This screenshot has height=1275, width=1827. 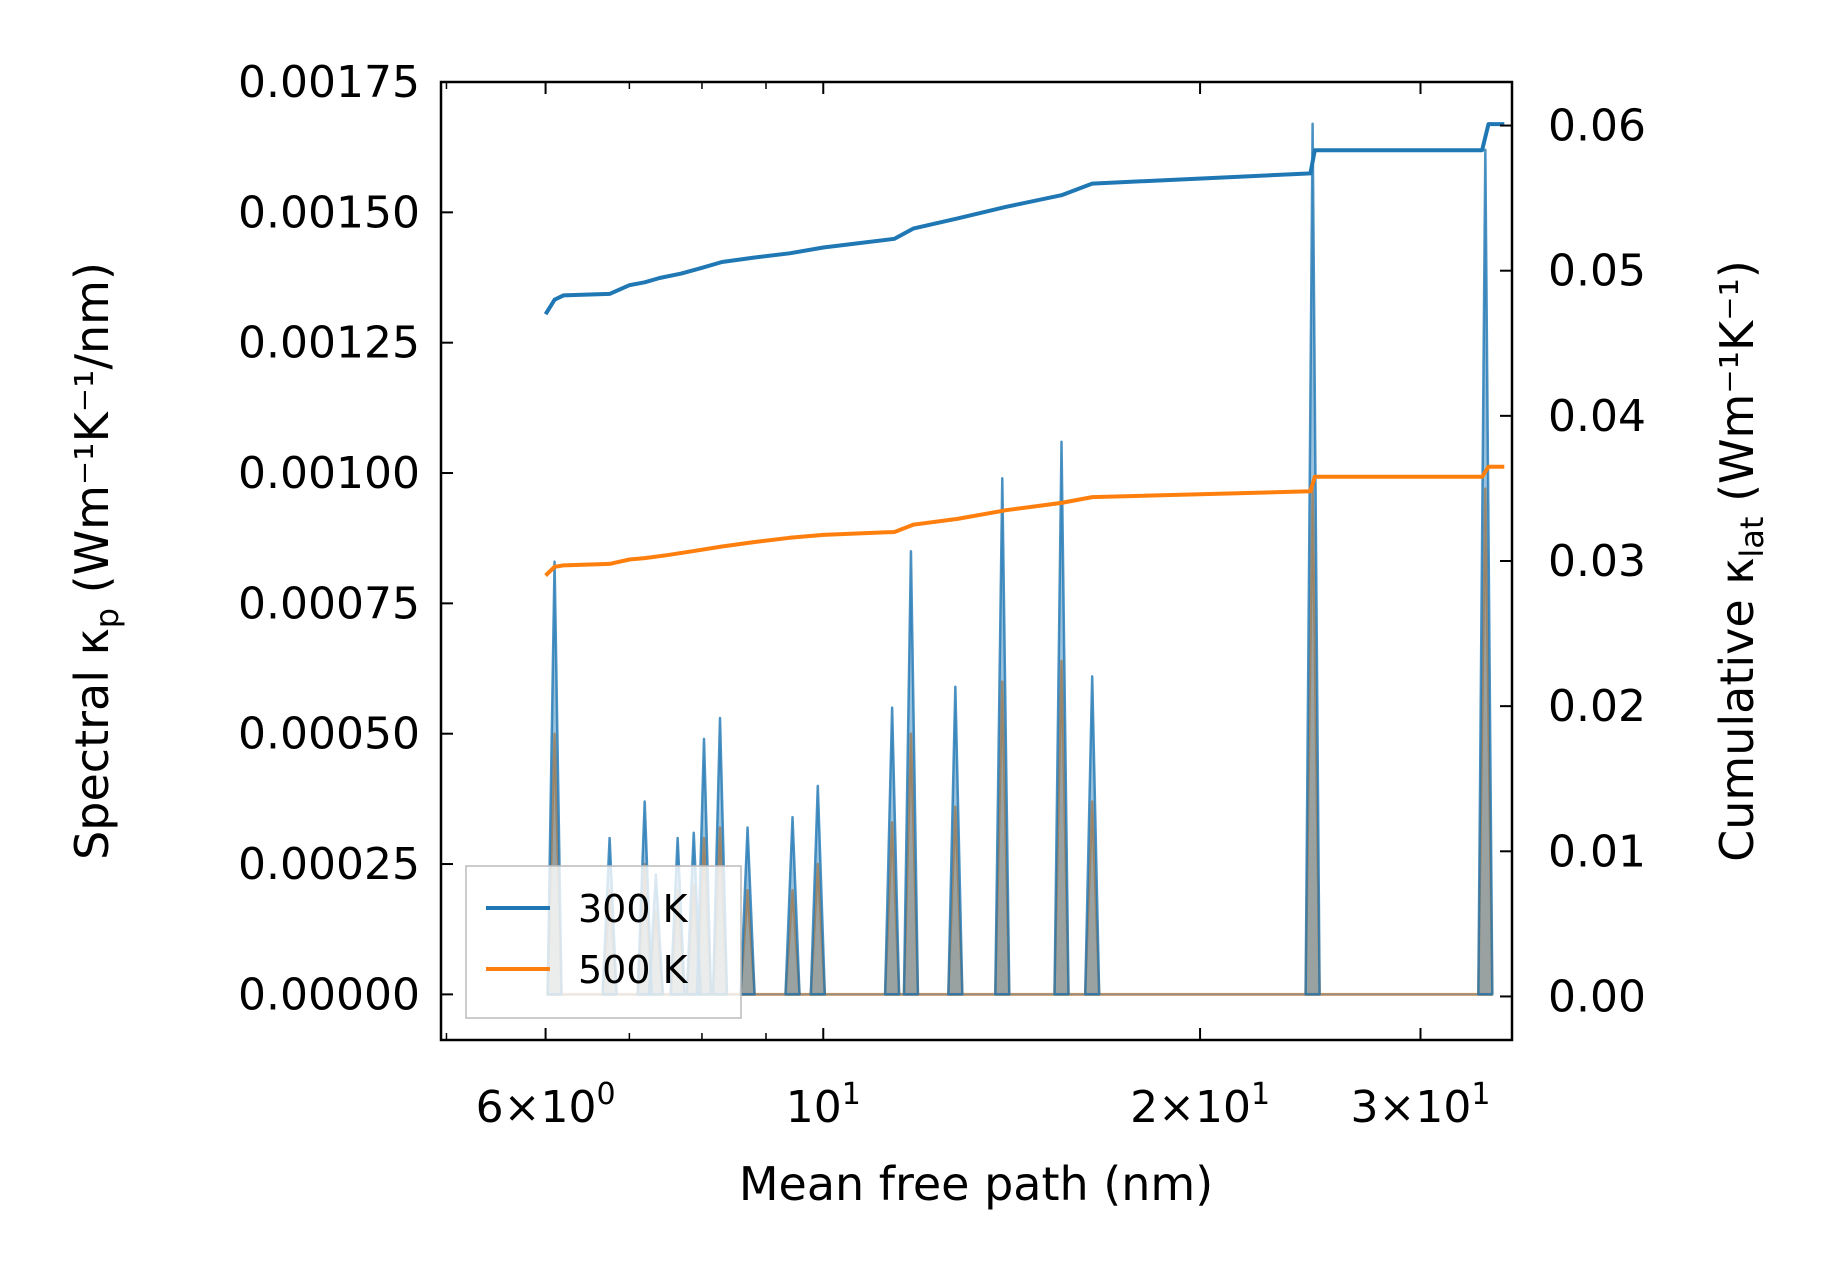 What do you see at coordinates (823, 1105) in the screenshot?
I see `x-tick-label-1: 101` at bounding box center [823, 1105].